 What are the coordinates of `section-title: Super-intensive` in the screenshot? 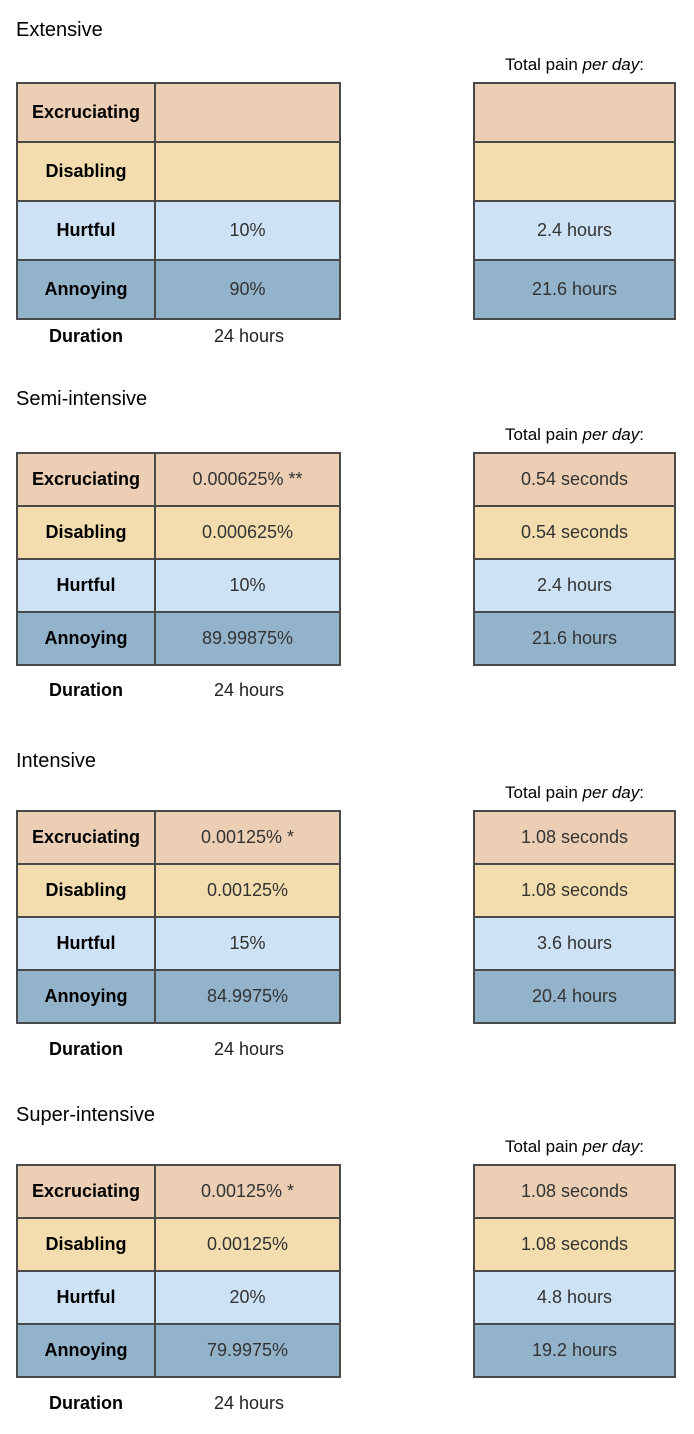 It's located at (85, 1115).